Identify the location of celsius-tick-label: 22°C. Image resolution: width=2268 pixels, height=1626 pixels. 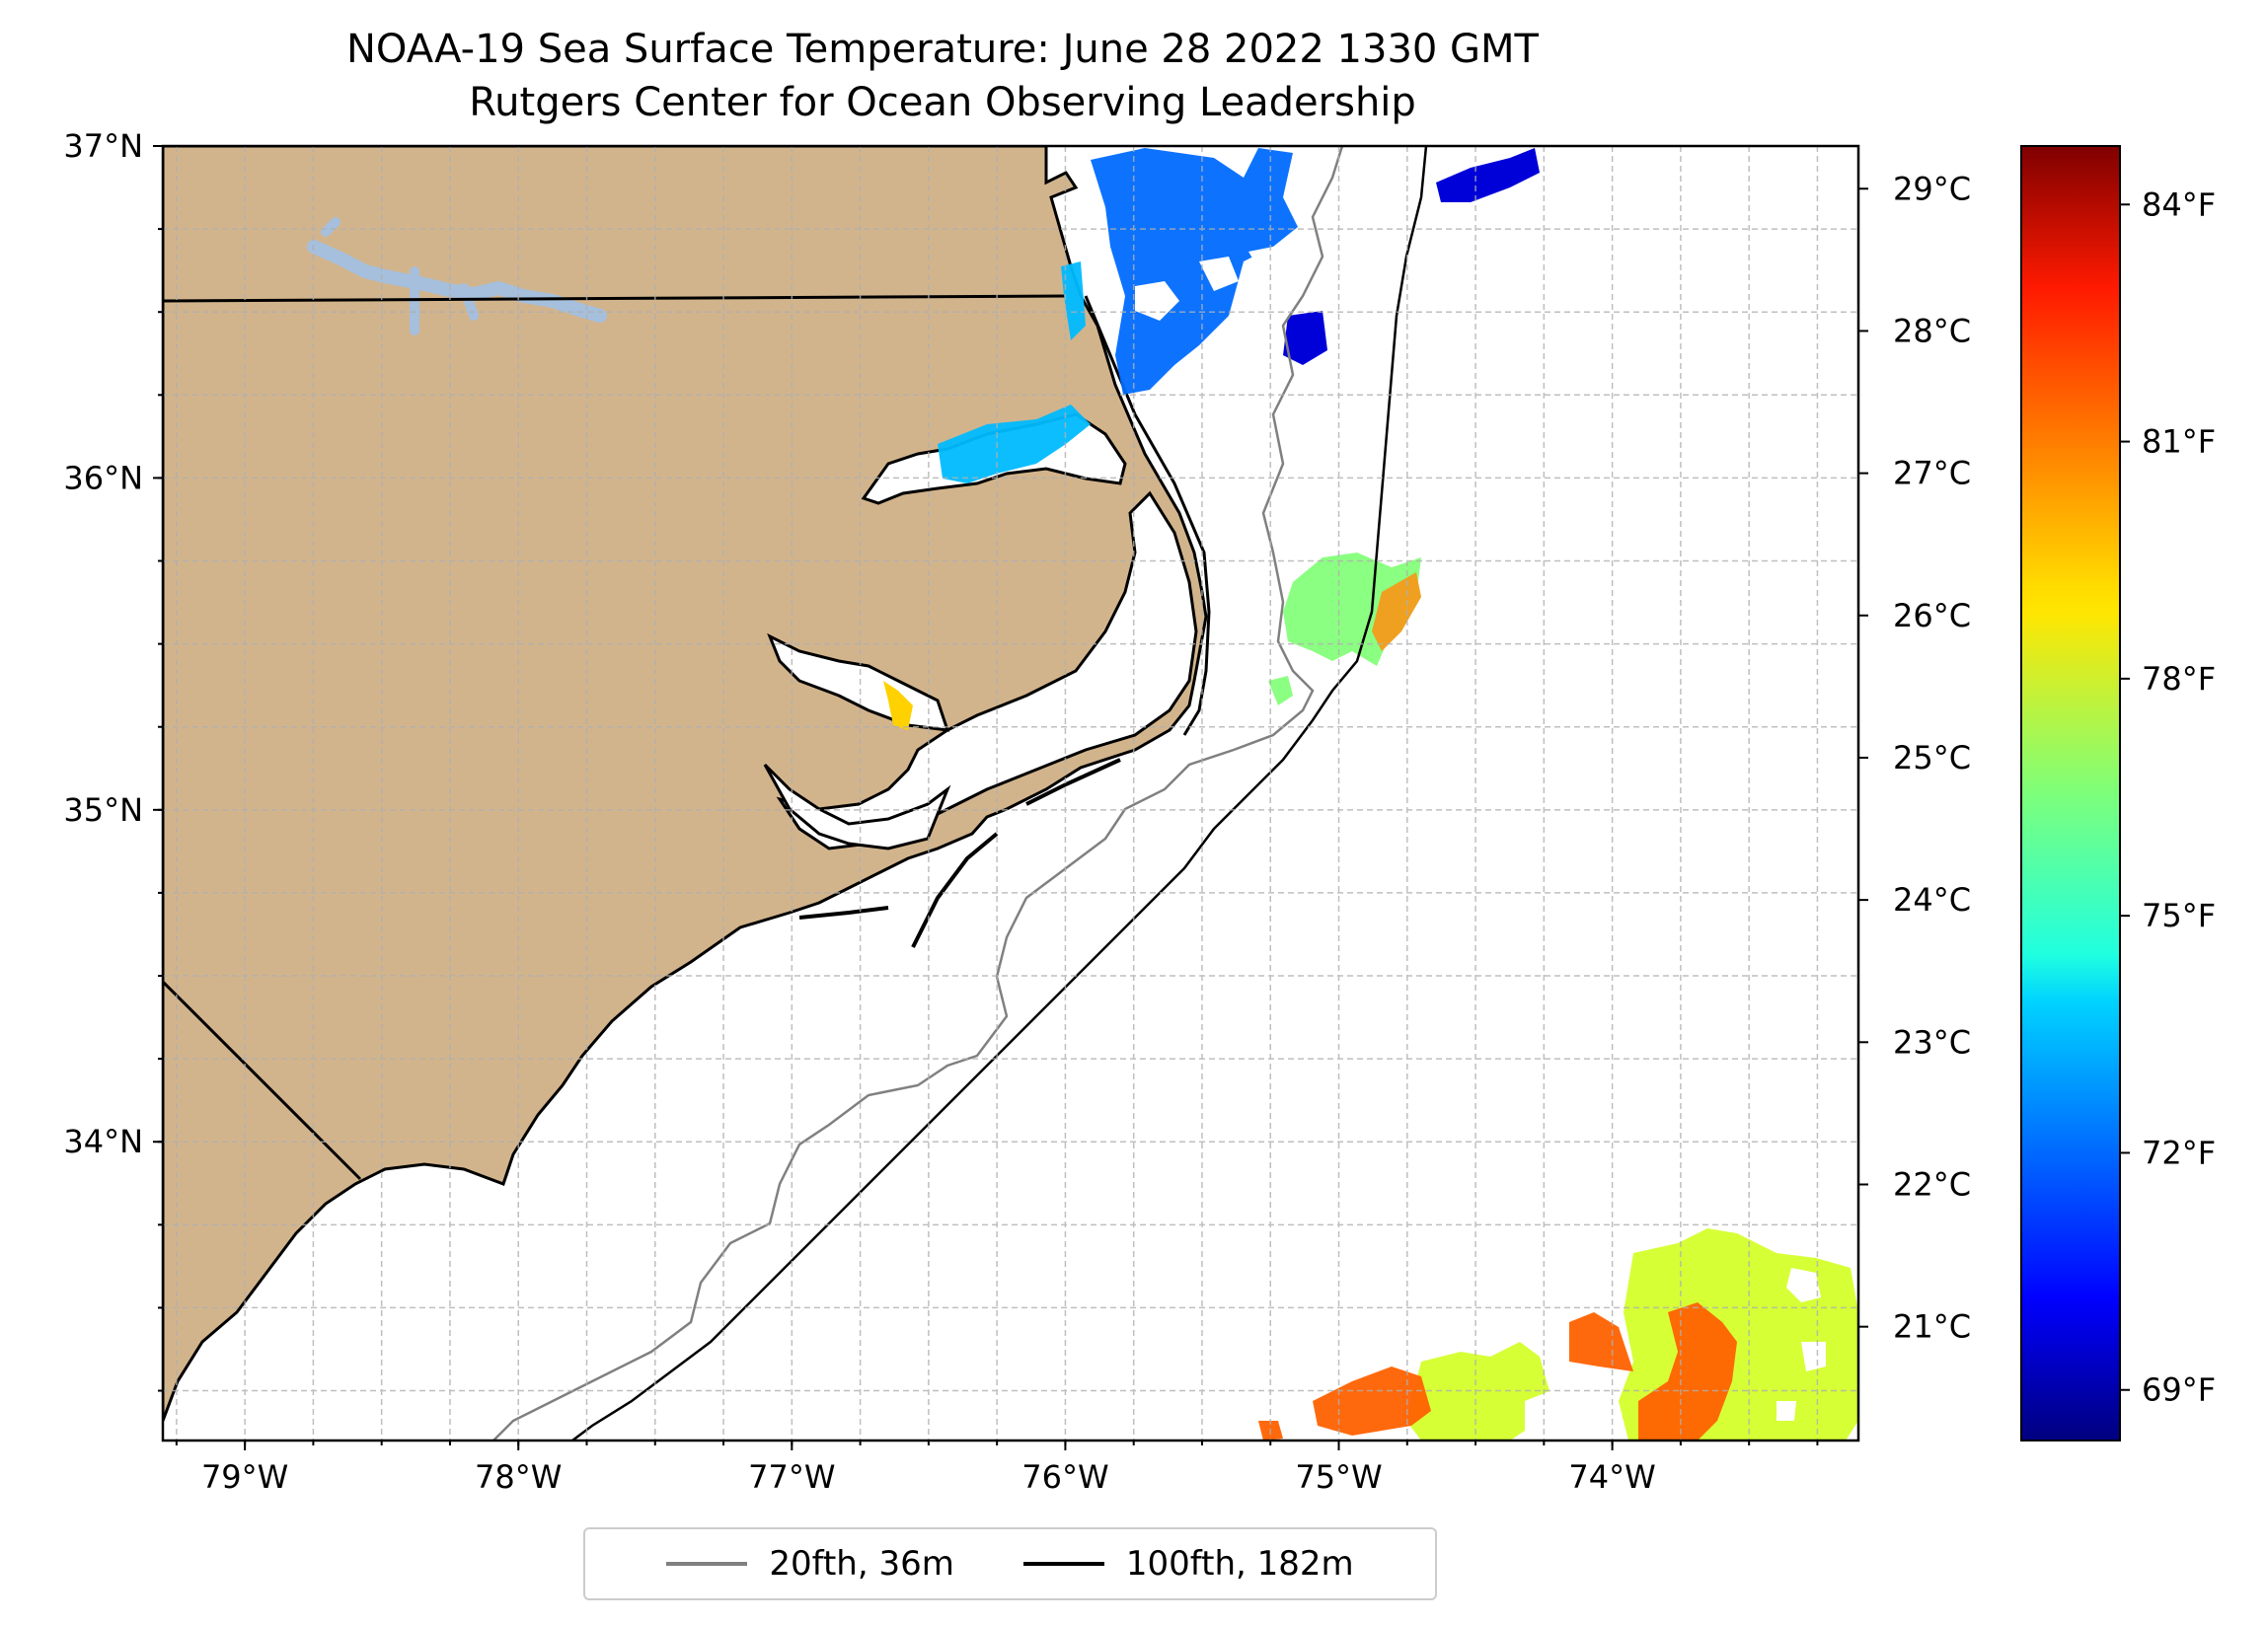
(1932, 1184).